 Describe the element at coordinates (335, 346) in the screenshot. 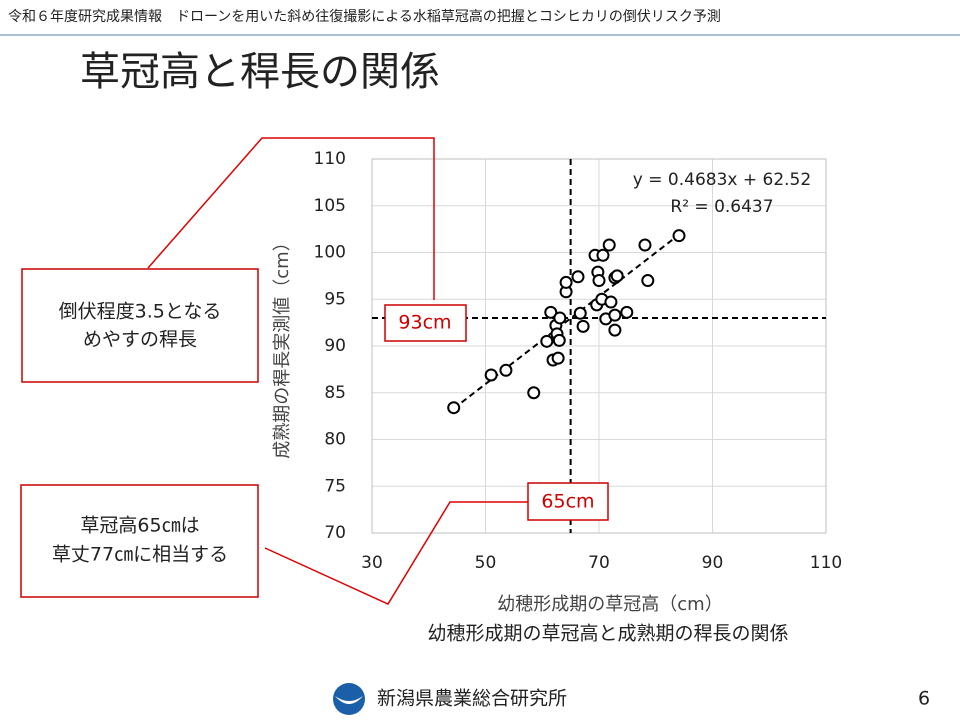

I see `y-tick-label: 90` at that location.